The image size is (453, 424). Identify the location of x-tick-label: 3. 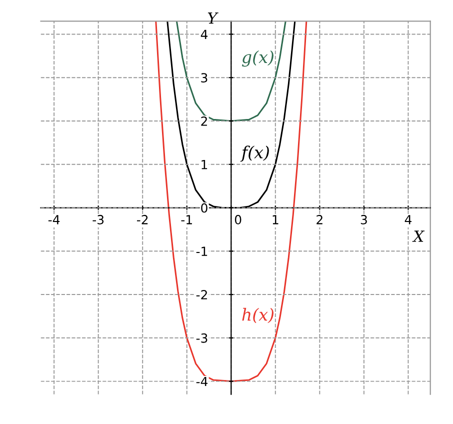
(363, 219).